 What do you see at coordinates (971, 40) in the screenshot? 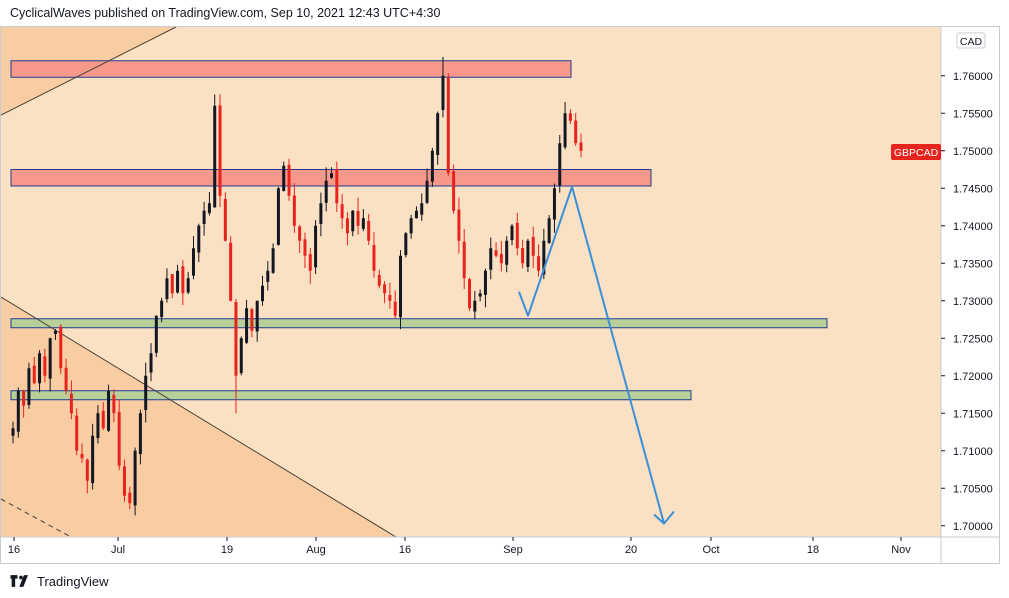
I see `currency-label: CAD` at bounding box center [971, 40].